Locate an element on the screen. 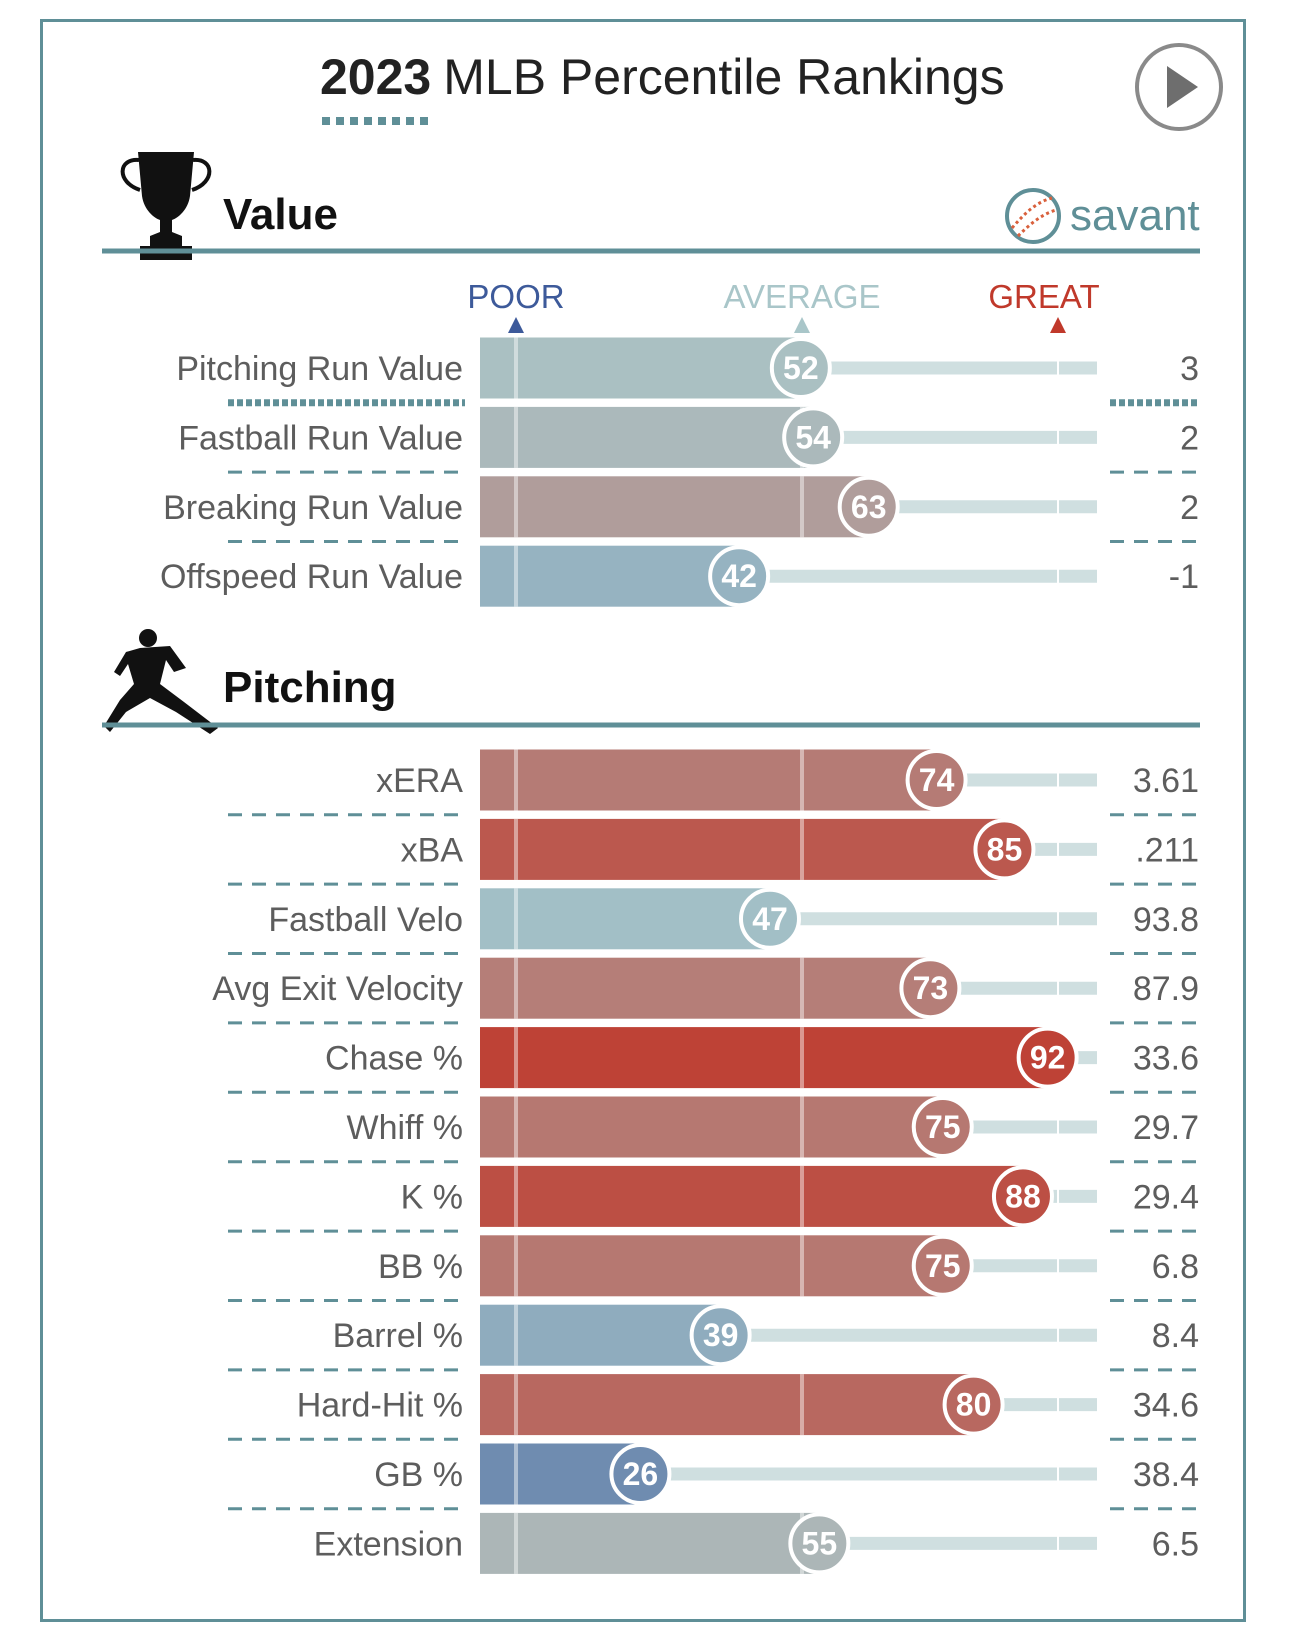 This screenshot has width=1290, height=1648. percentile-value: 88 is located at coordinates (1023, 1196).